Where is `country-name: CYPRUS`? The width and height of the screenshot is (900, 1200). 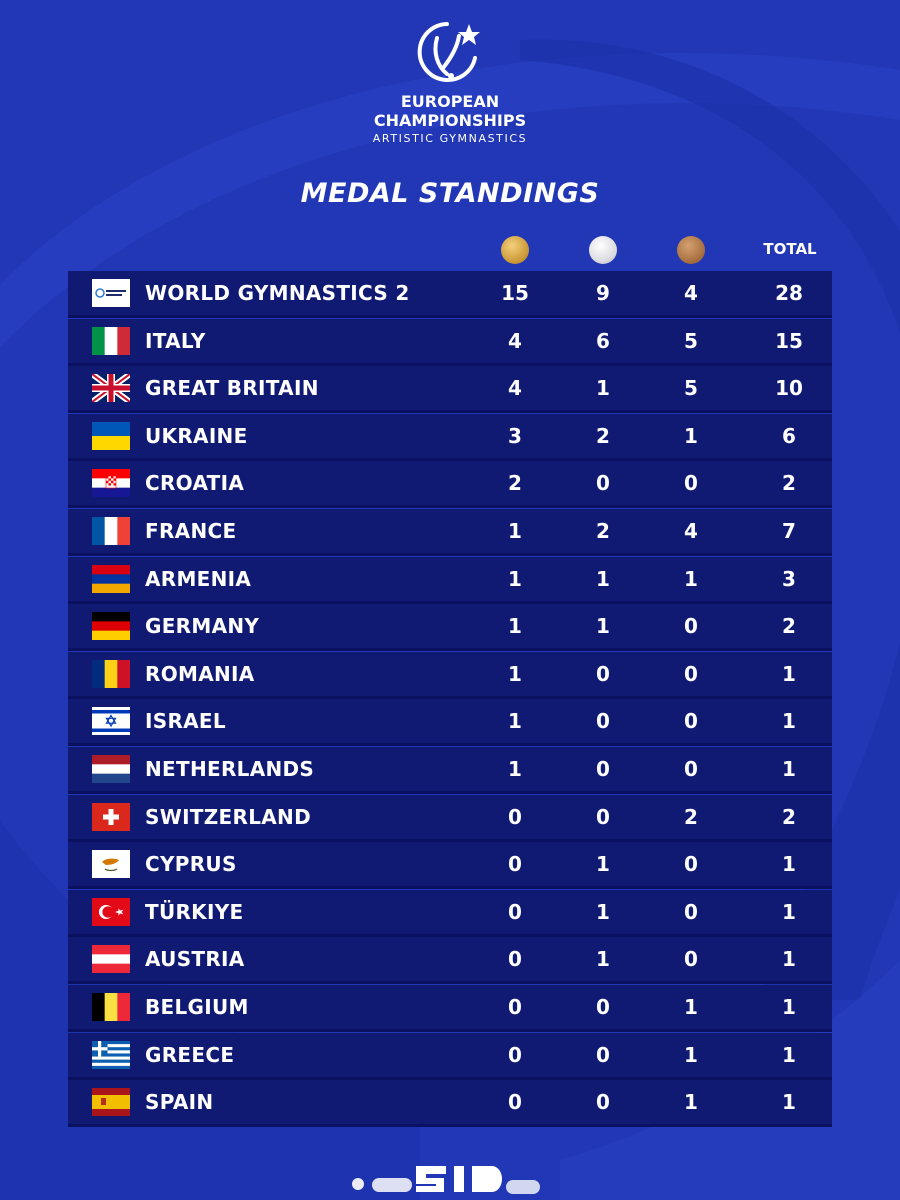
country-name: CYPRUS is located at coordinates (191, 864).